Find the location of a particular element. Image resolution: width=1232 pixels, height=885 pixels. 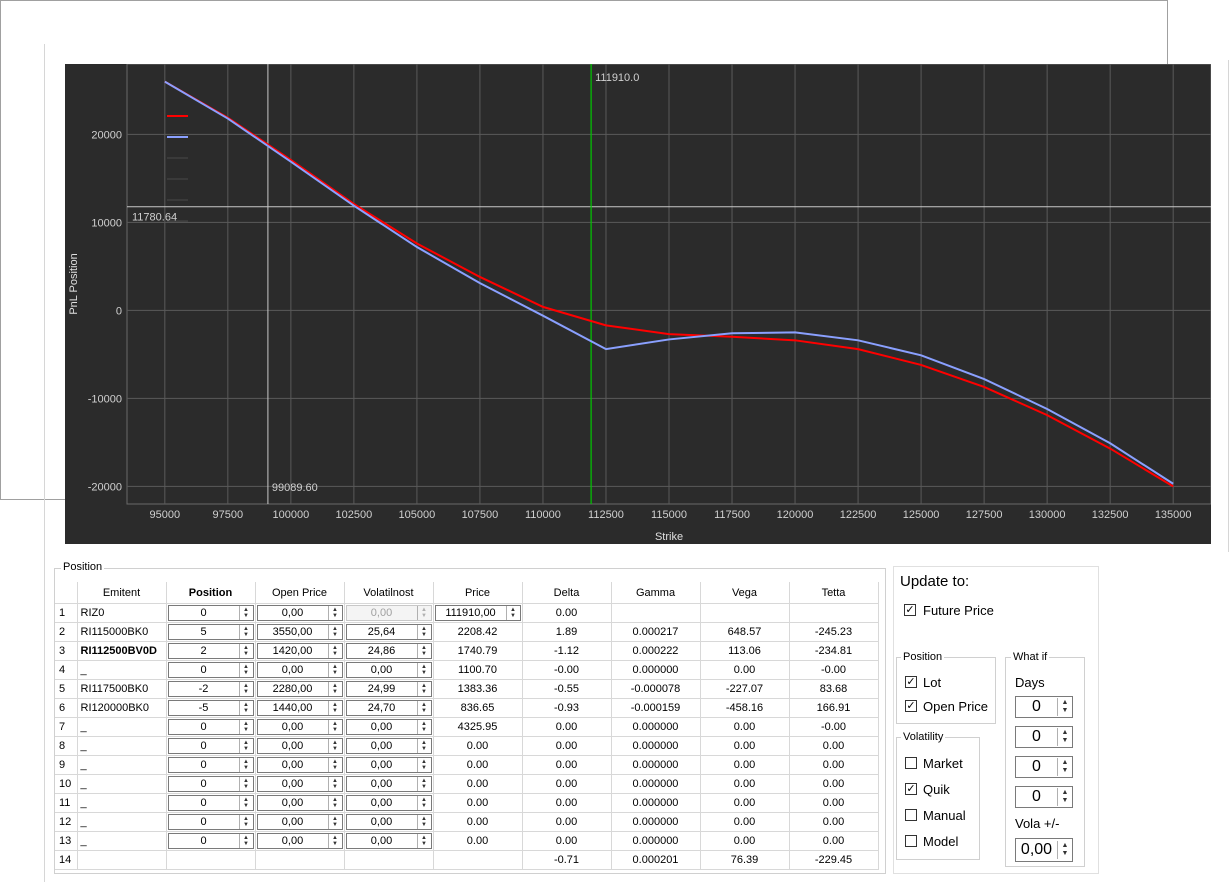

emitent-cell: RI120000BK0 is located at coordinates (122, 708).